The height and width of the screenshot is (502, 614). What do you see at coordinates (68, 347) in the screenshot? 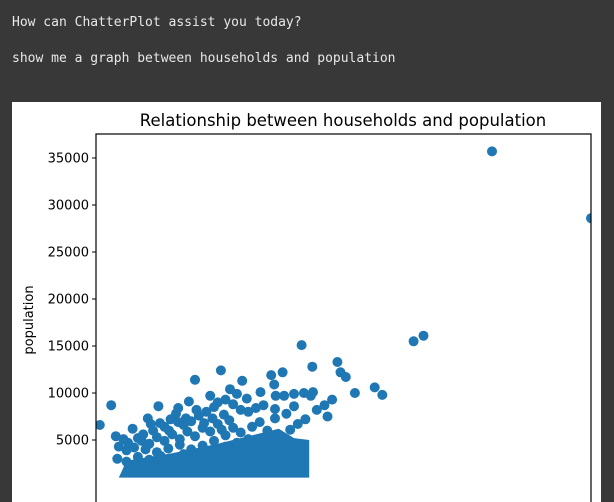
I see `y-tick-label: 15000` at bounding box center [68, 347].